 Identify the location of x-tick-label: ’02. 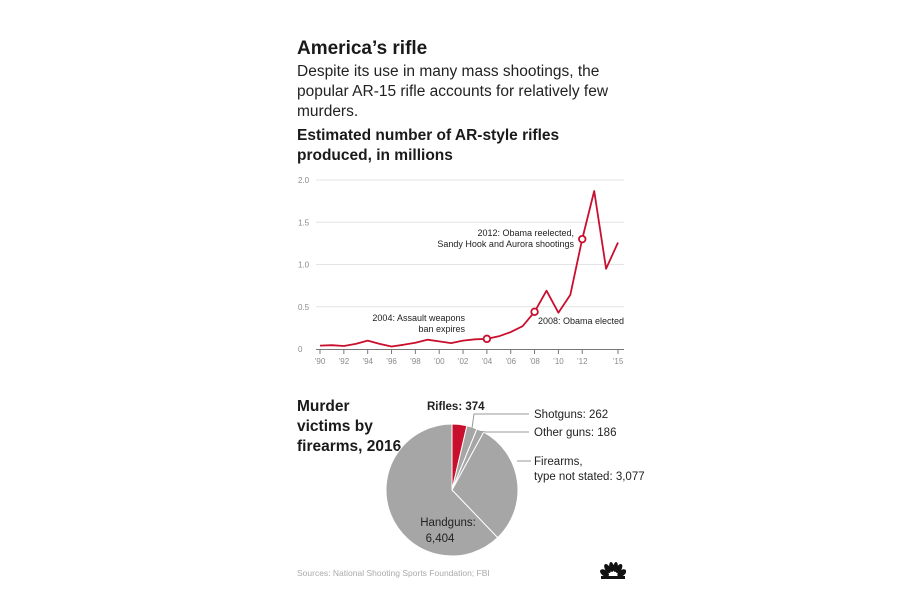
(463, 361).